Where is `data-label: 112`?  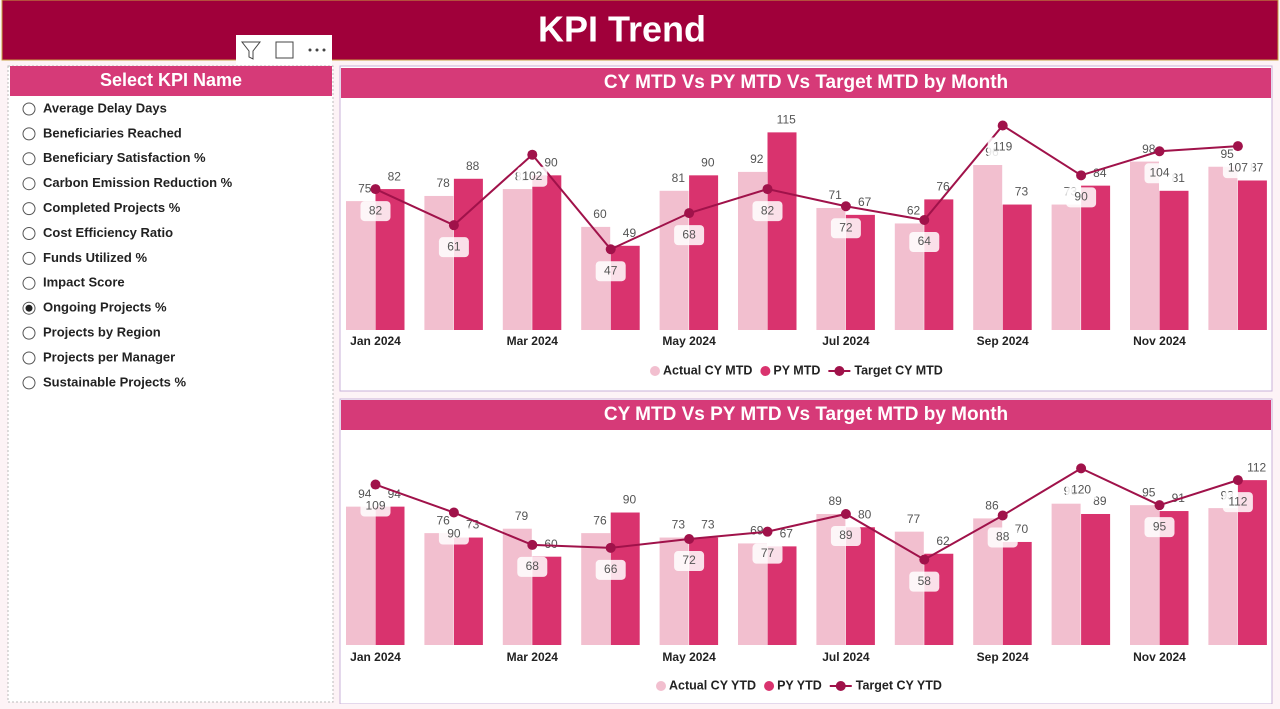 data-label: 112 is located at coordinates (1256, 467).